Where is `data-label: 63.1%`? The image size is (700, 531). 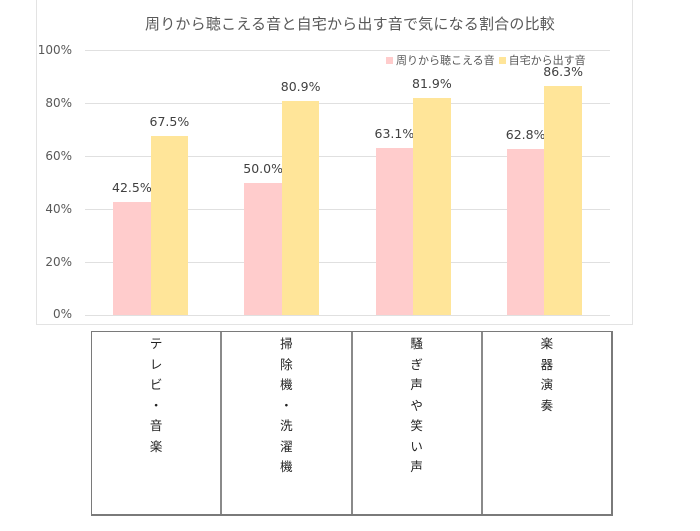
data-label: 63.1% is located at coordinates (394, 133).